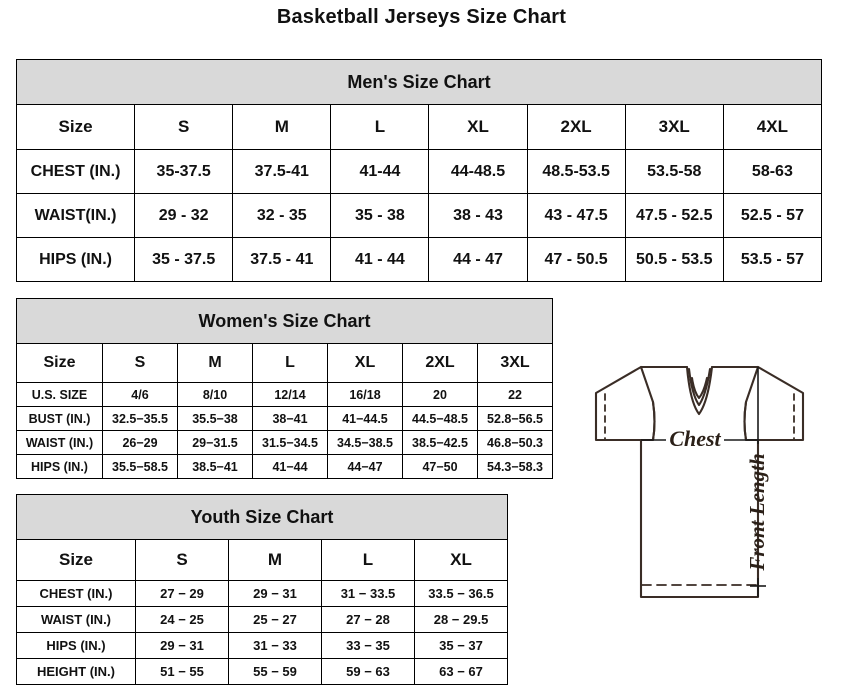 This screenshot has height=685, width=843. I want to click on youth-height-s: 51 − 55, so click(182, 671).